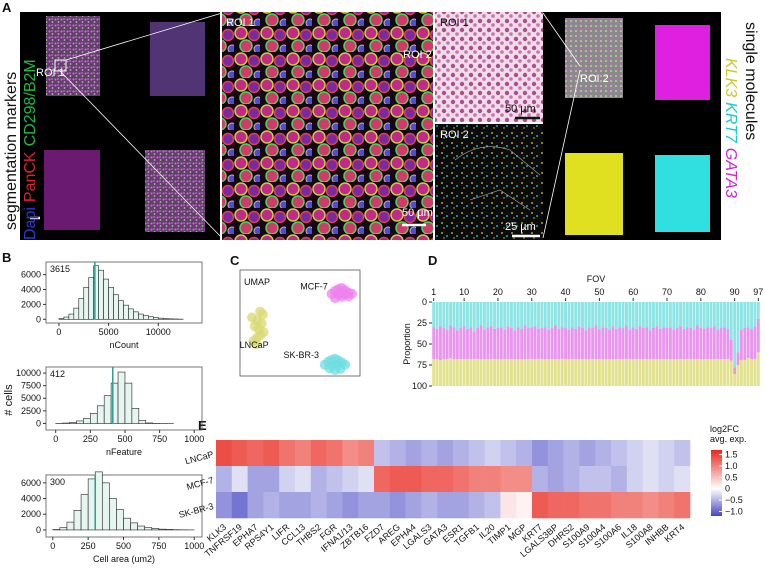 The height and width of the screenshot is (570, 765). I want to click on roi-label: ROI 1, so click(240, 23).